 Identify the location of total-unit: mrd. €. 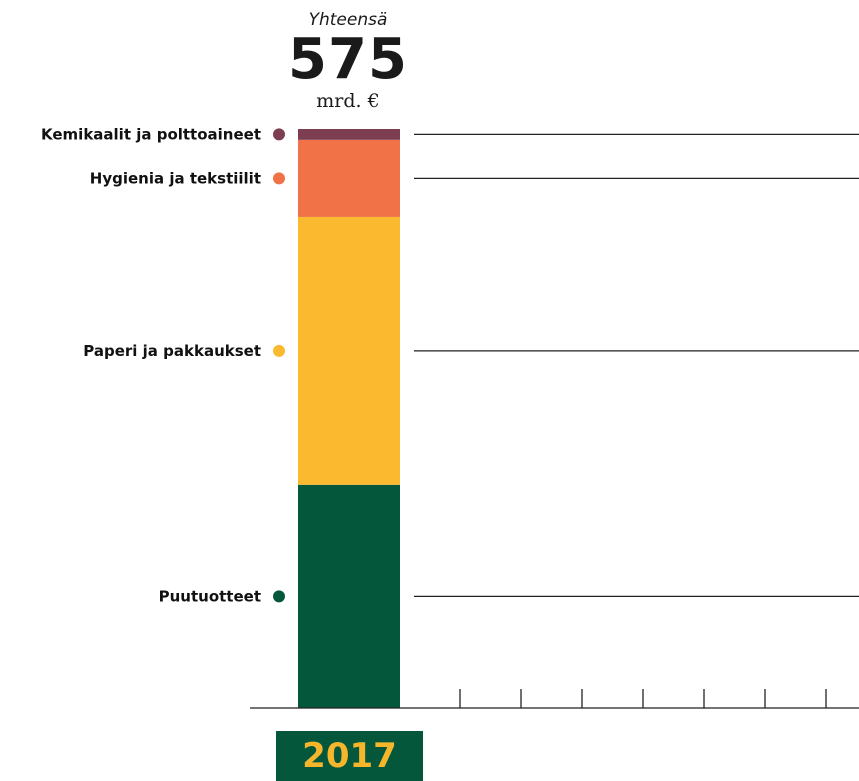
(348, 101).